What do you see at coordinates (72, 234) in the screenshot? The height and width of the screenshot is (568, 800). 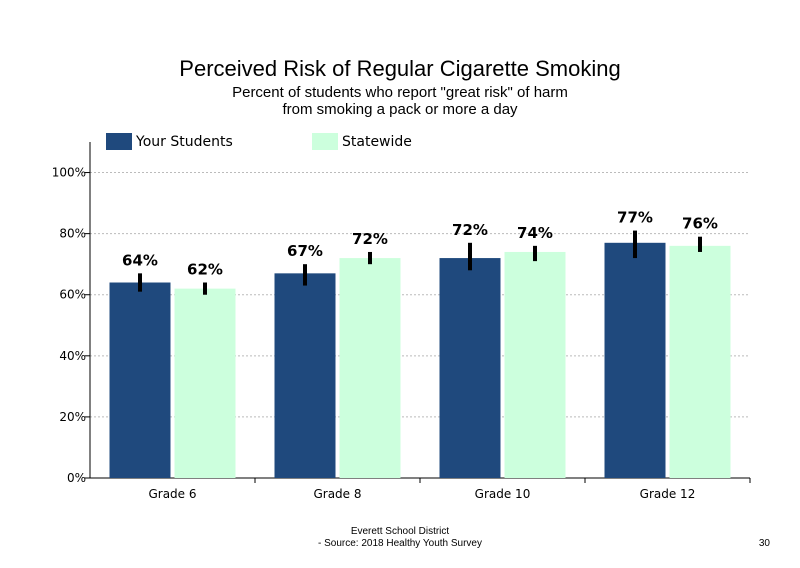 I see `y-tick-label: 80%` at bounding box center [72, 234].